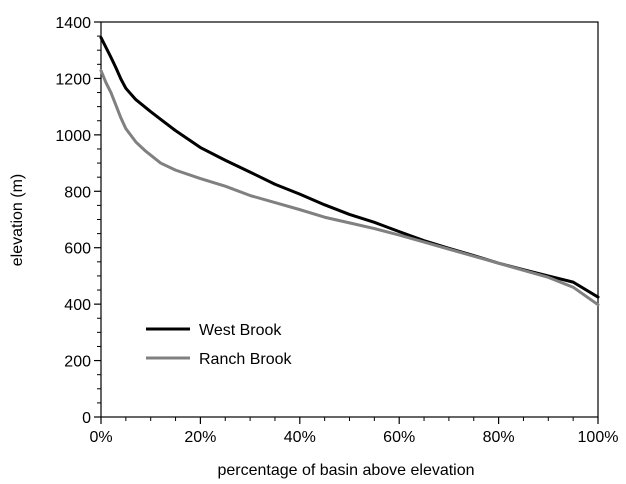  Describe the element at coordinates (73, 136) in the screenshot. I see `y-tick-label: 1000` at that location.